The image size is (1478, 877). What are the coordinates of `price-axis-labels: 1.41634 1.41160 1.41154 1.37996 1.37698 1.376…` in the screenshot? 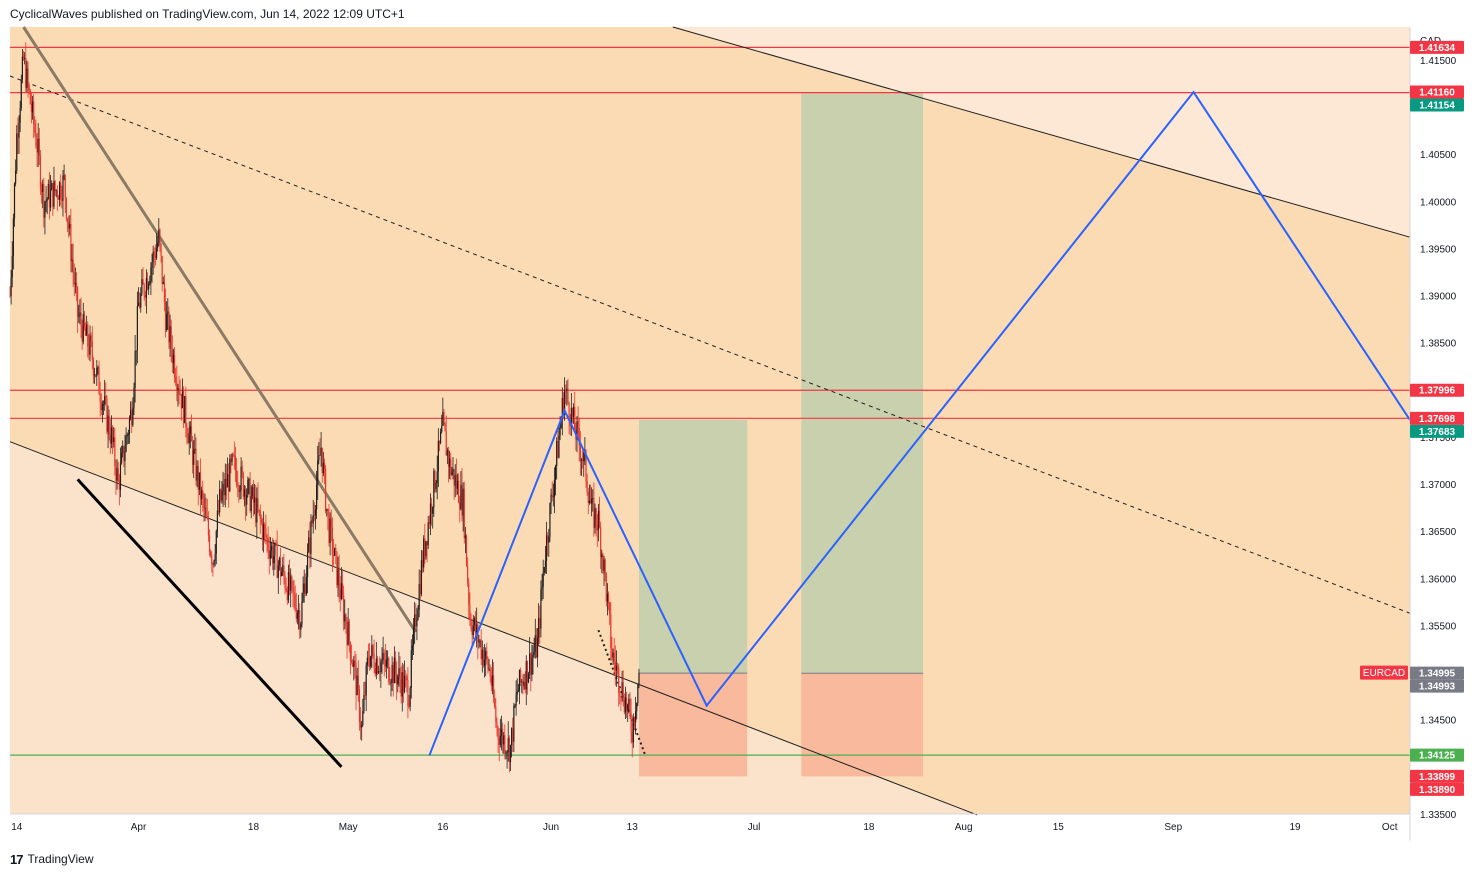 It's located at (1412, 418).